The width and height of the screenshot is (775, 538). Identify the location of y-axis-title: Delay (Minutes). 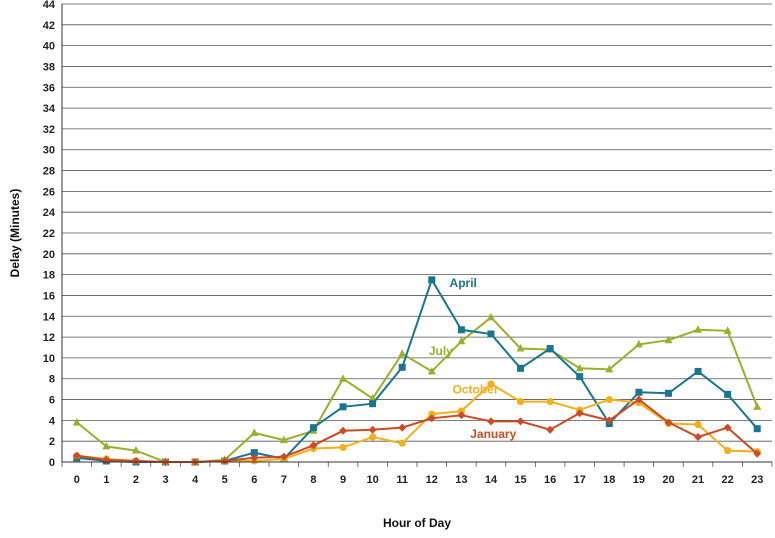
(15, 233).